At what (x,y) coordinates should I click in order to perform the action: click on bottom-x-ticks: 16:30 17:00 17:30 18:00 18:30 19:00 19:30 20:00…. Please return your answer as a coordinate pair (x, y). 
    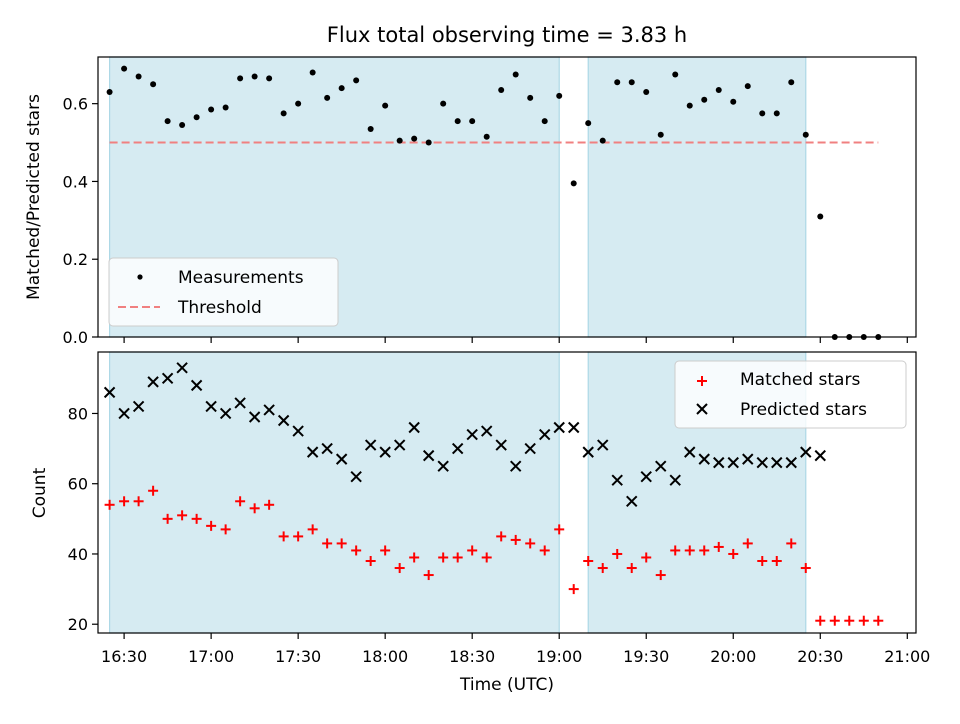
    Looking at the image, I should click on (515, 649).